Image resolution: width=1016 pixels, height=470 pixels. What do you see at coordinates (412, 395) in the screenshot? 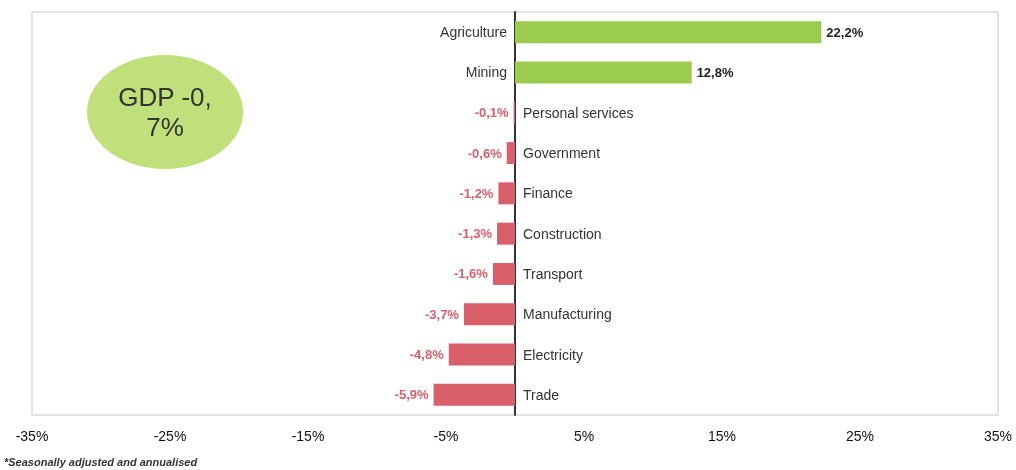
I see `data-label: -5,9%` at bounding box center [412, 395].